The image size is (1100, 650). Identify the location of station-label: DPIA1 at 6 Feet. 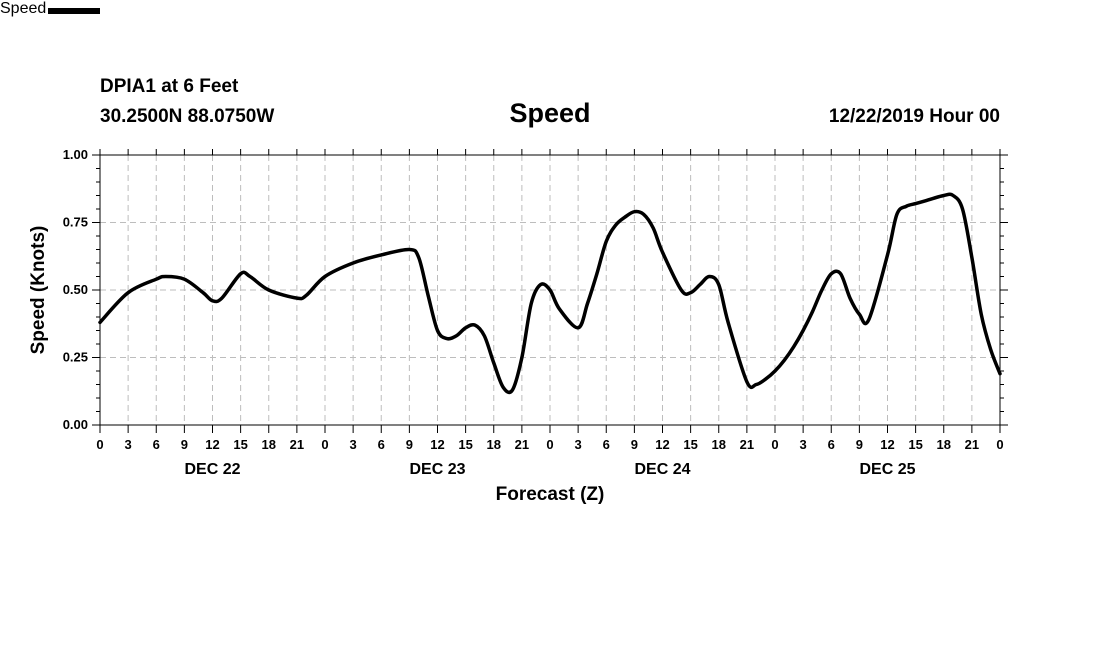
(169, 86).